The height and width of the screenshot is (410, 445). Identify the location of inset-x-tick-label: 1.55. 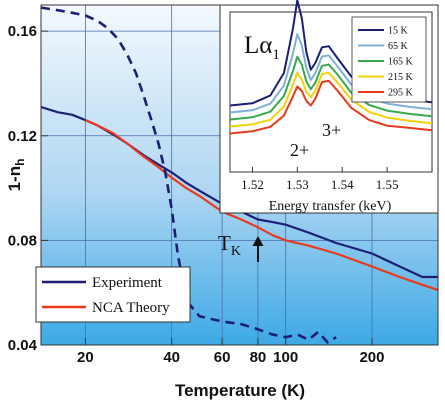
(387, 184).